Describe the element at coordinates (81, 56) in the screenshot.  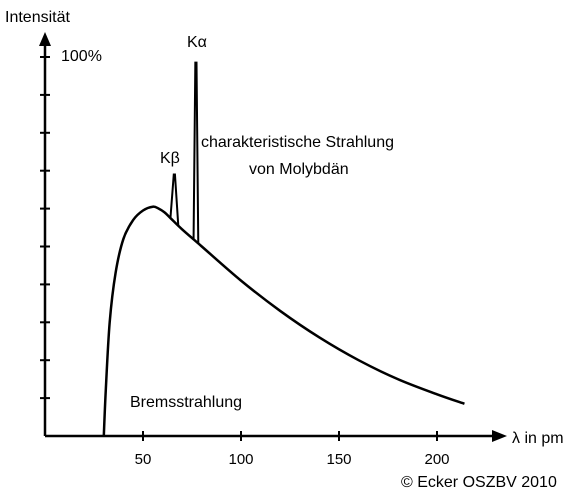
I see `y-max-label: 100%` at that location.